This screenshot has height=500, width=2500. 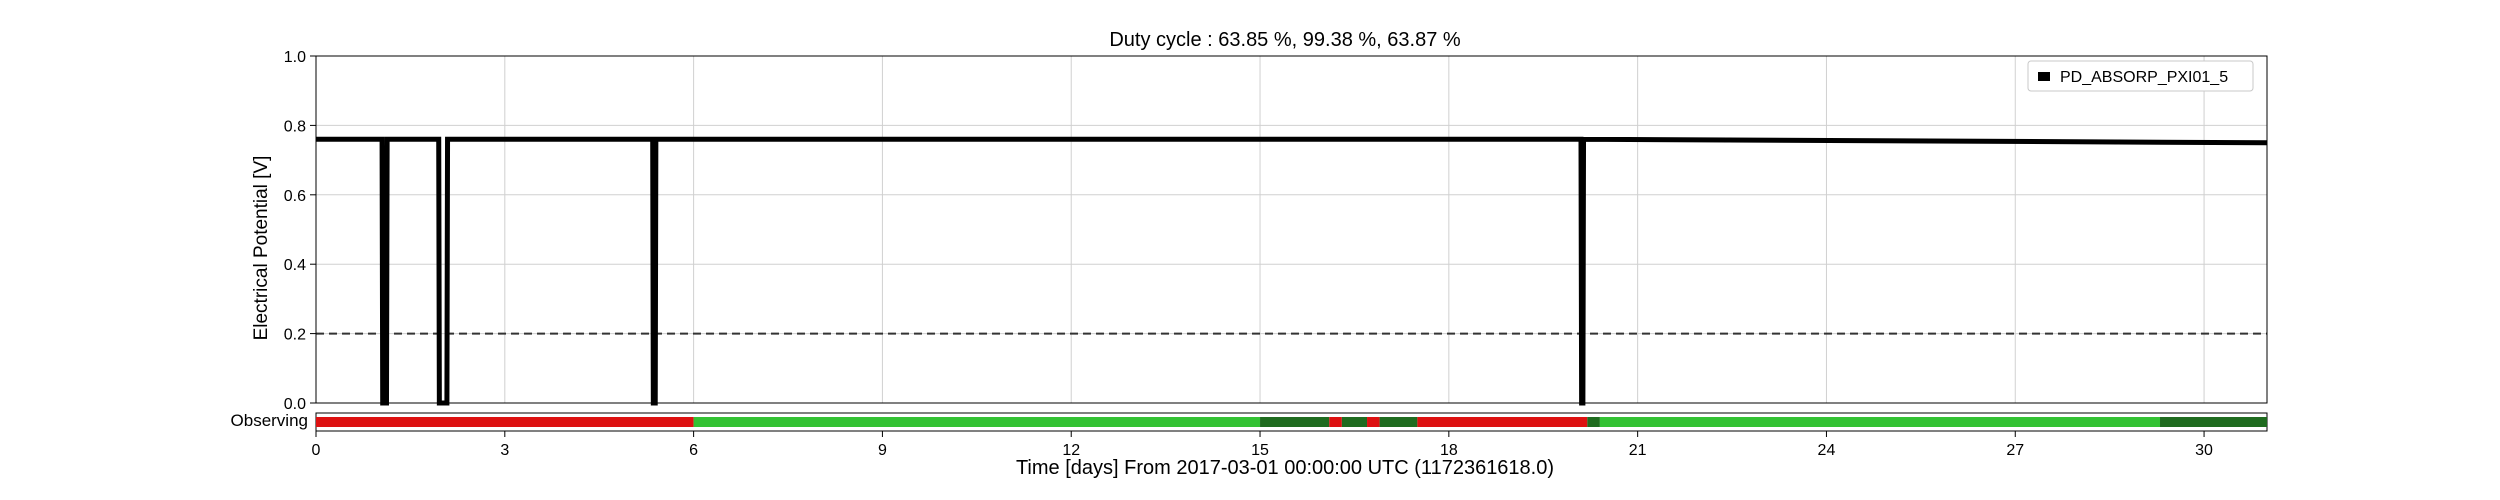 What do you see at coordinates (504, 450) in the screenshot?
I see `x-tick-label: 3` at bounding box center [504, 450].